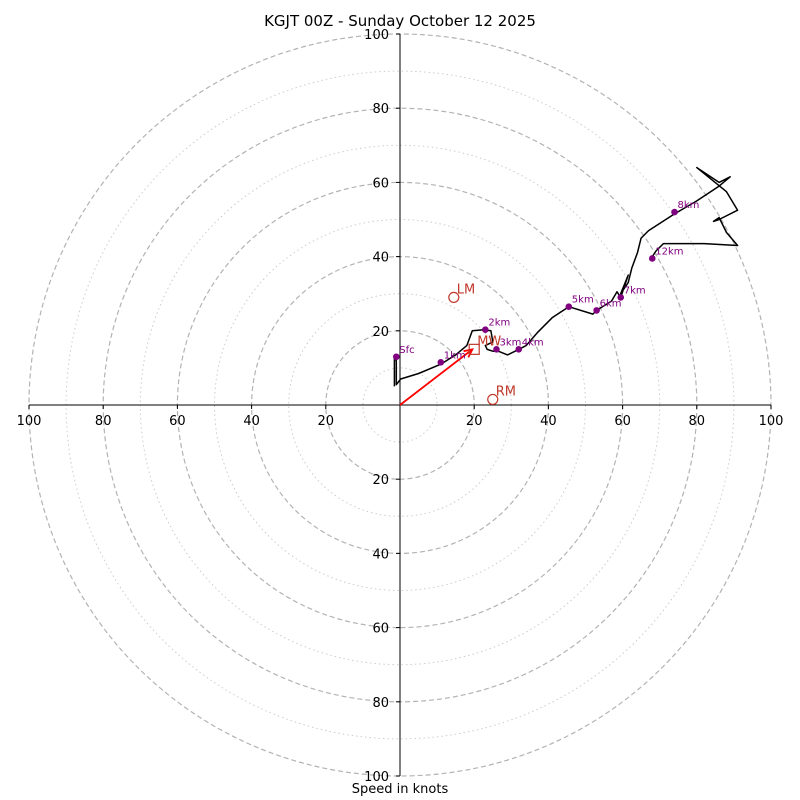 The image size is (800, 800). I want to click on hodograph-trace, so click(566, 276).